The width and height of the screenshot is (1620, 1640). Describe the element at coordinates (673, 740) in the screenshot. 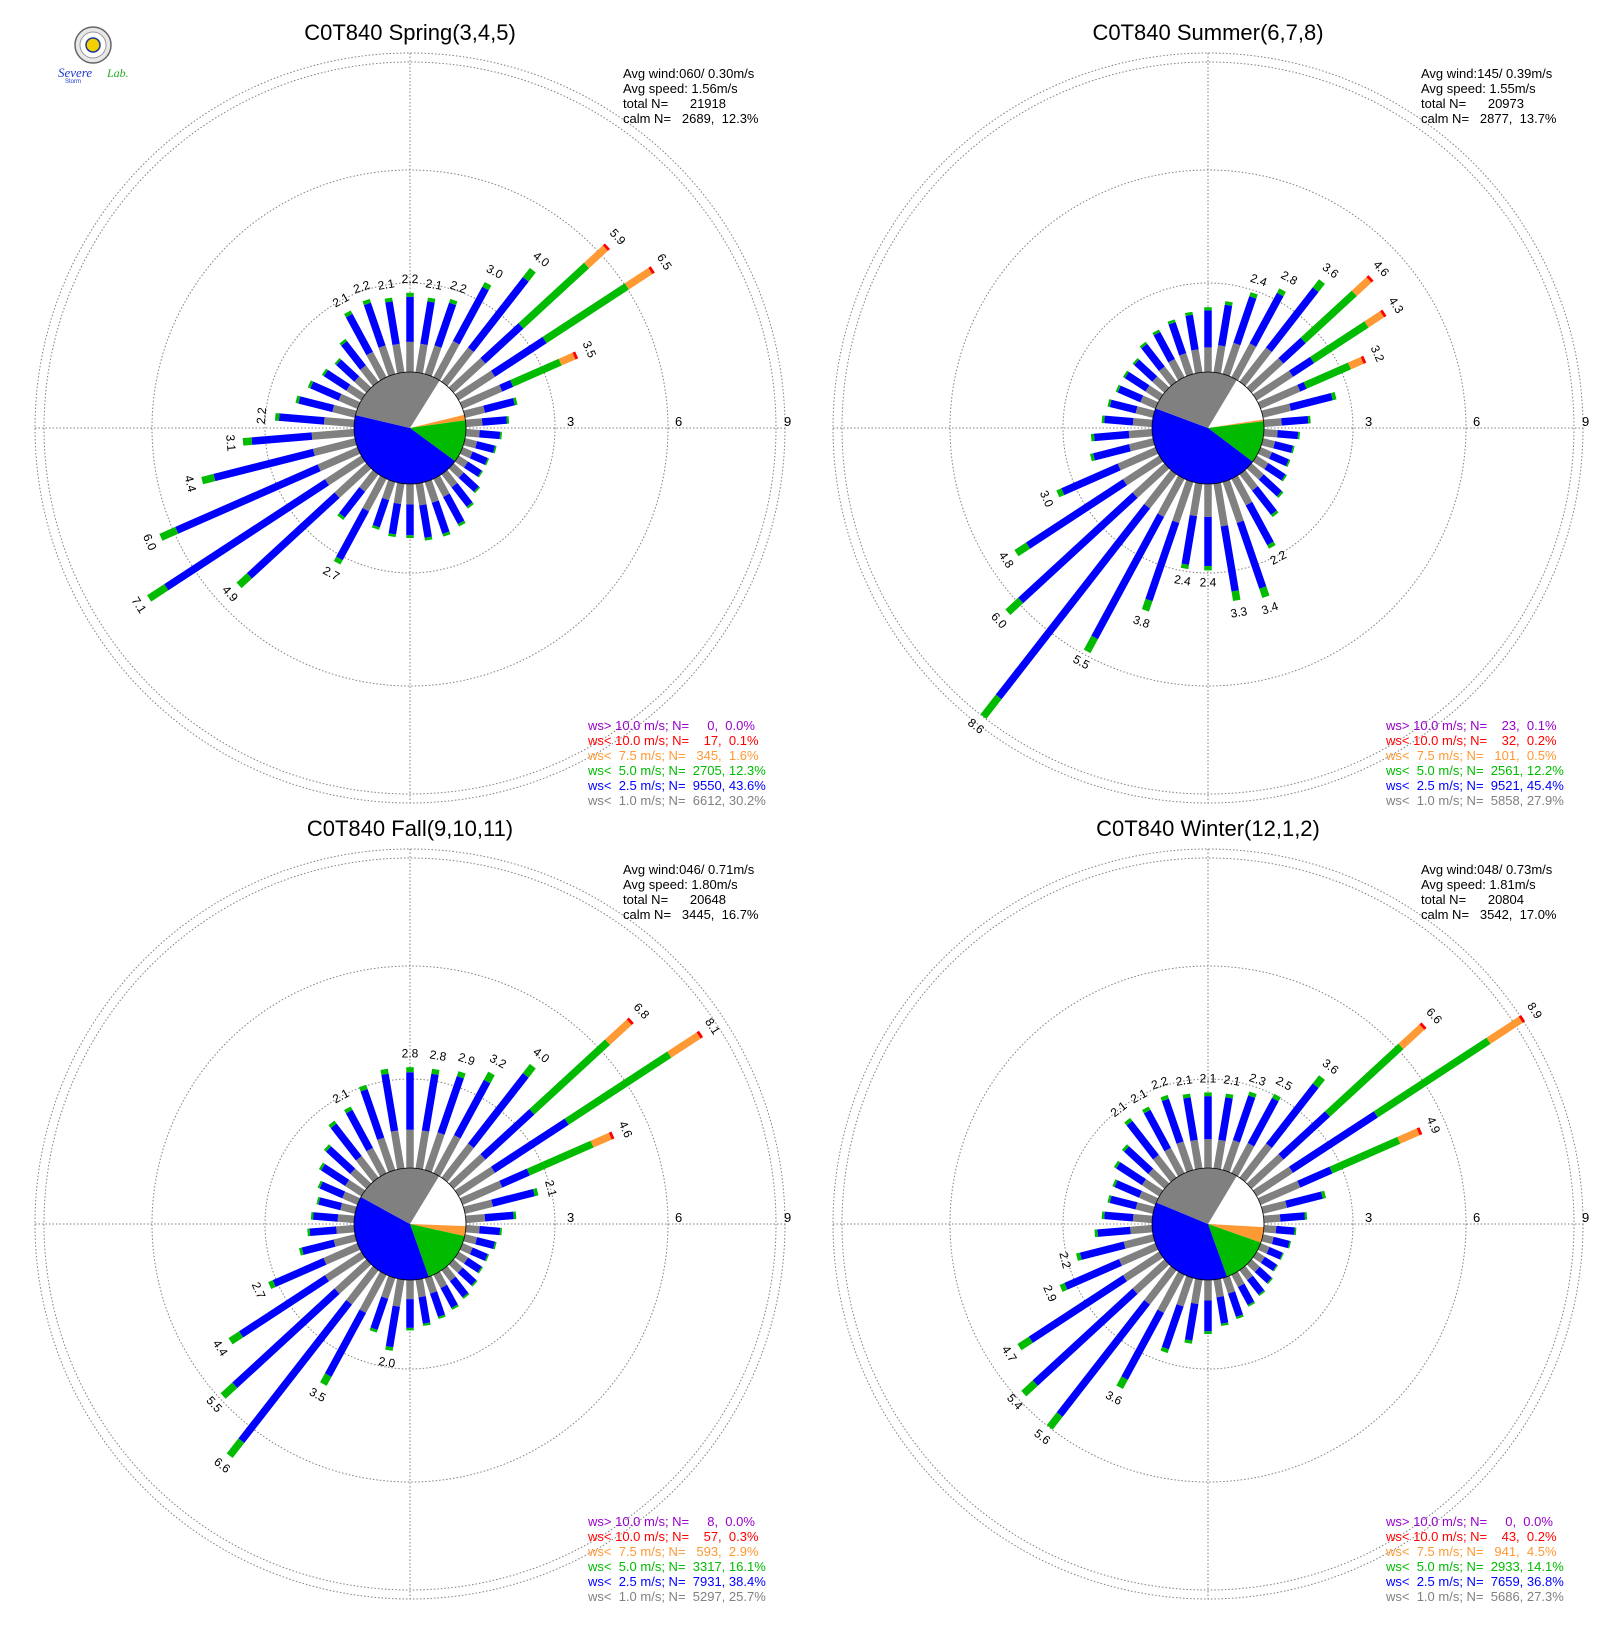

I see `legend-entry-lt10: ws< 10.0 m/s; N= 17, 0.1%` at that location.